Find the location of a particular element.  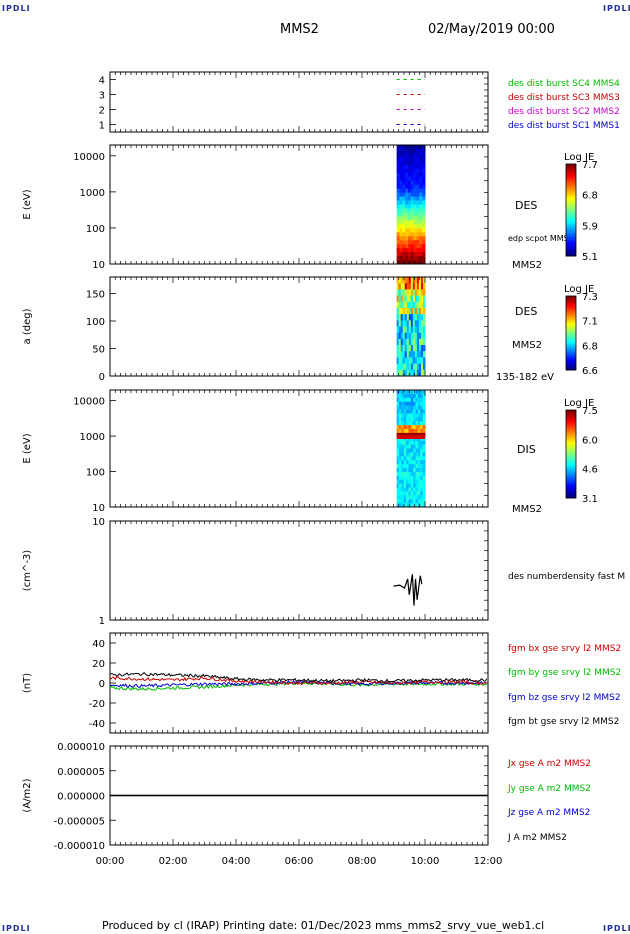

time-axis-label: 06:00 is located at coordinates (299, 861).